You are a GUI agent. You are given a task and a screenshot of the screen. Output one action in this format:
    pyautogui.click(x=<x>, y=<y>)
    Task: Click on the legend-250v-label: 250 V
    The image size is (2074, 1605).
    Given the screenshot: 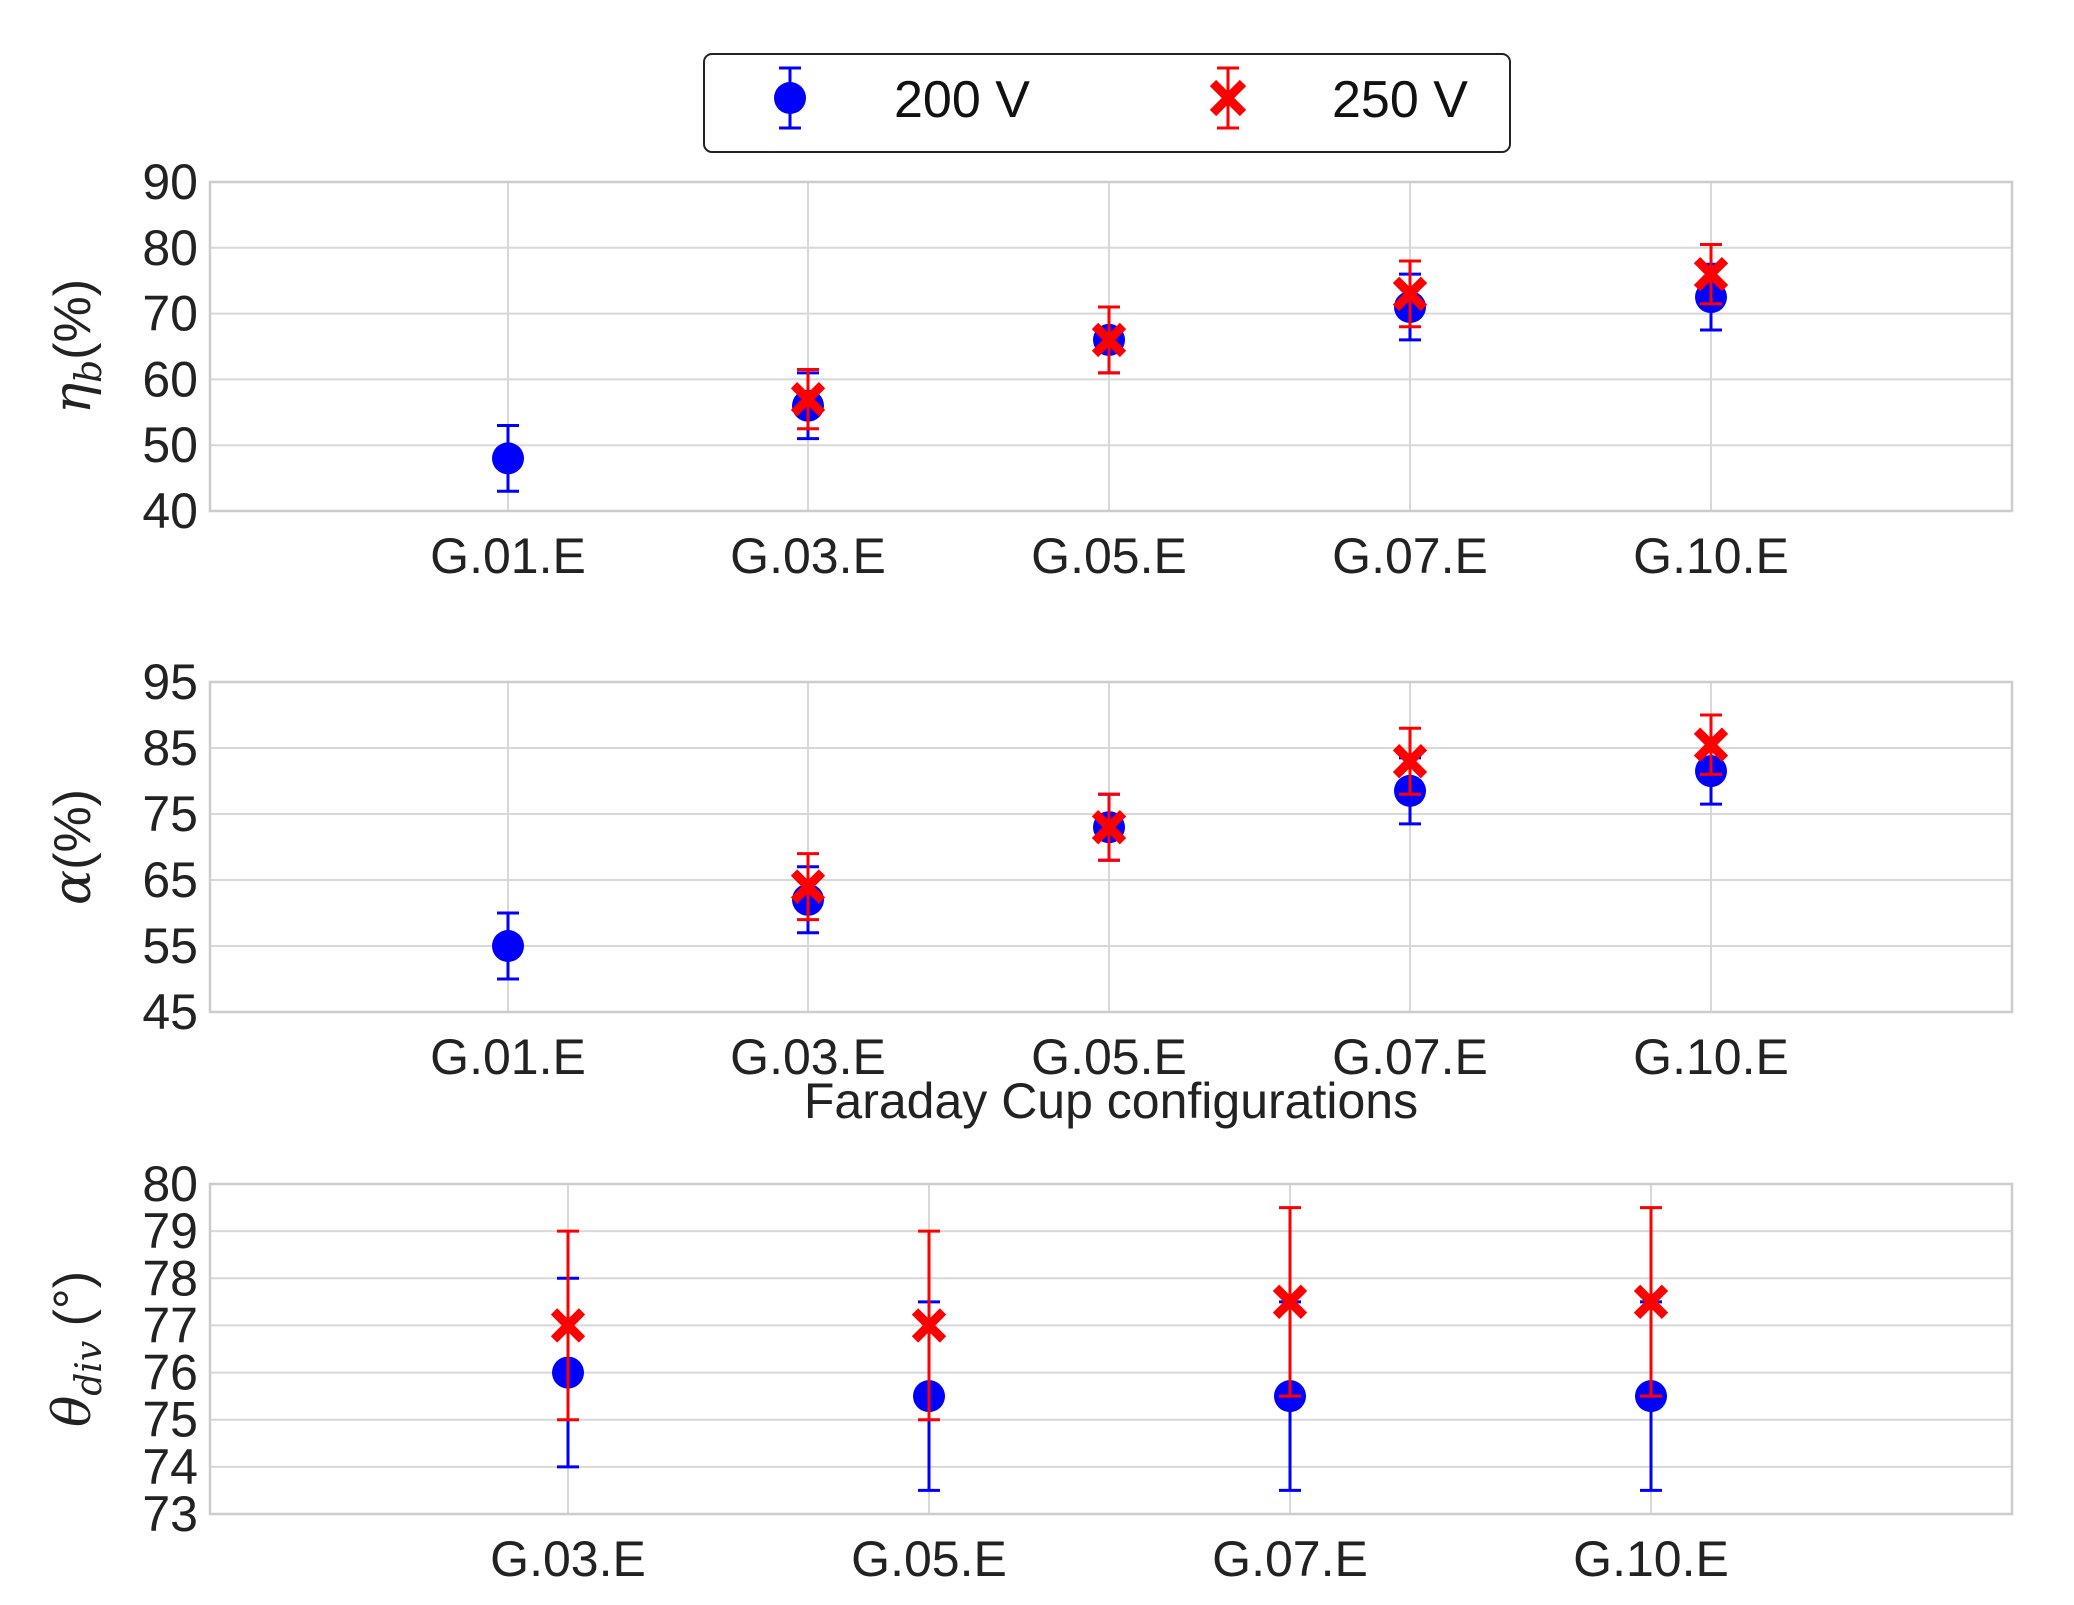 What is the action you would take?
    pyautogui.click(x=1400, y=100)
    